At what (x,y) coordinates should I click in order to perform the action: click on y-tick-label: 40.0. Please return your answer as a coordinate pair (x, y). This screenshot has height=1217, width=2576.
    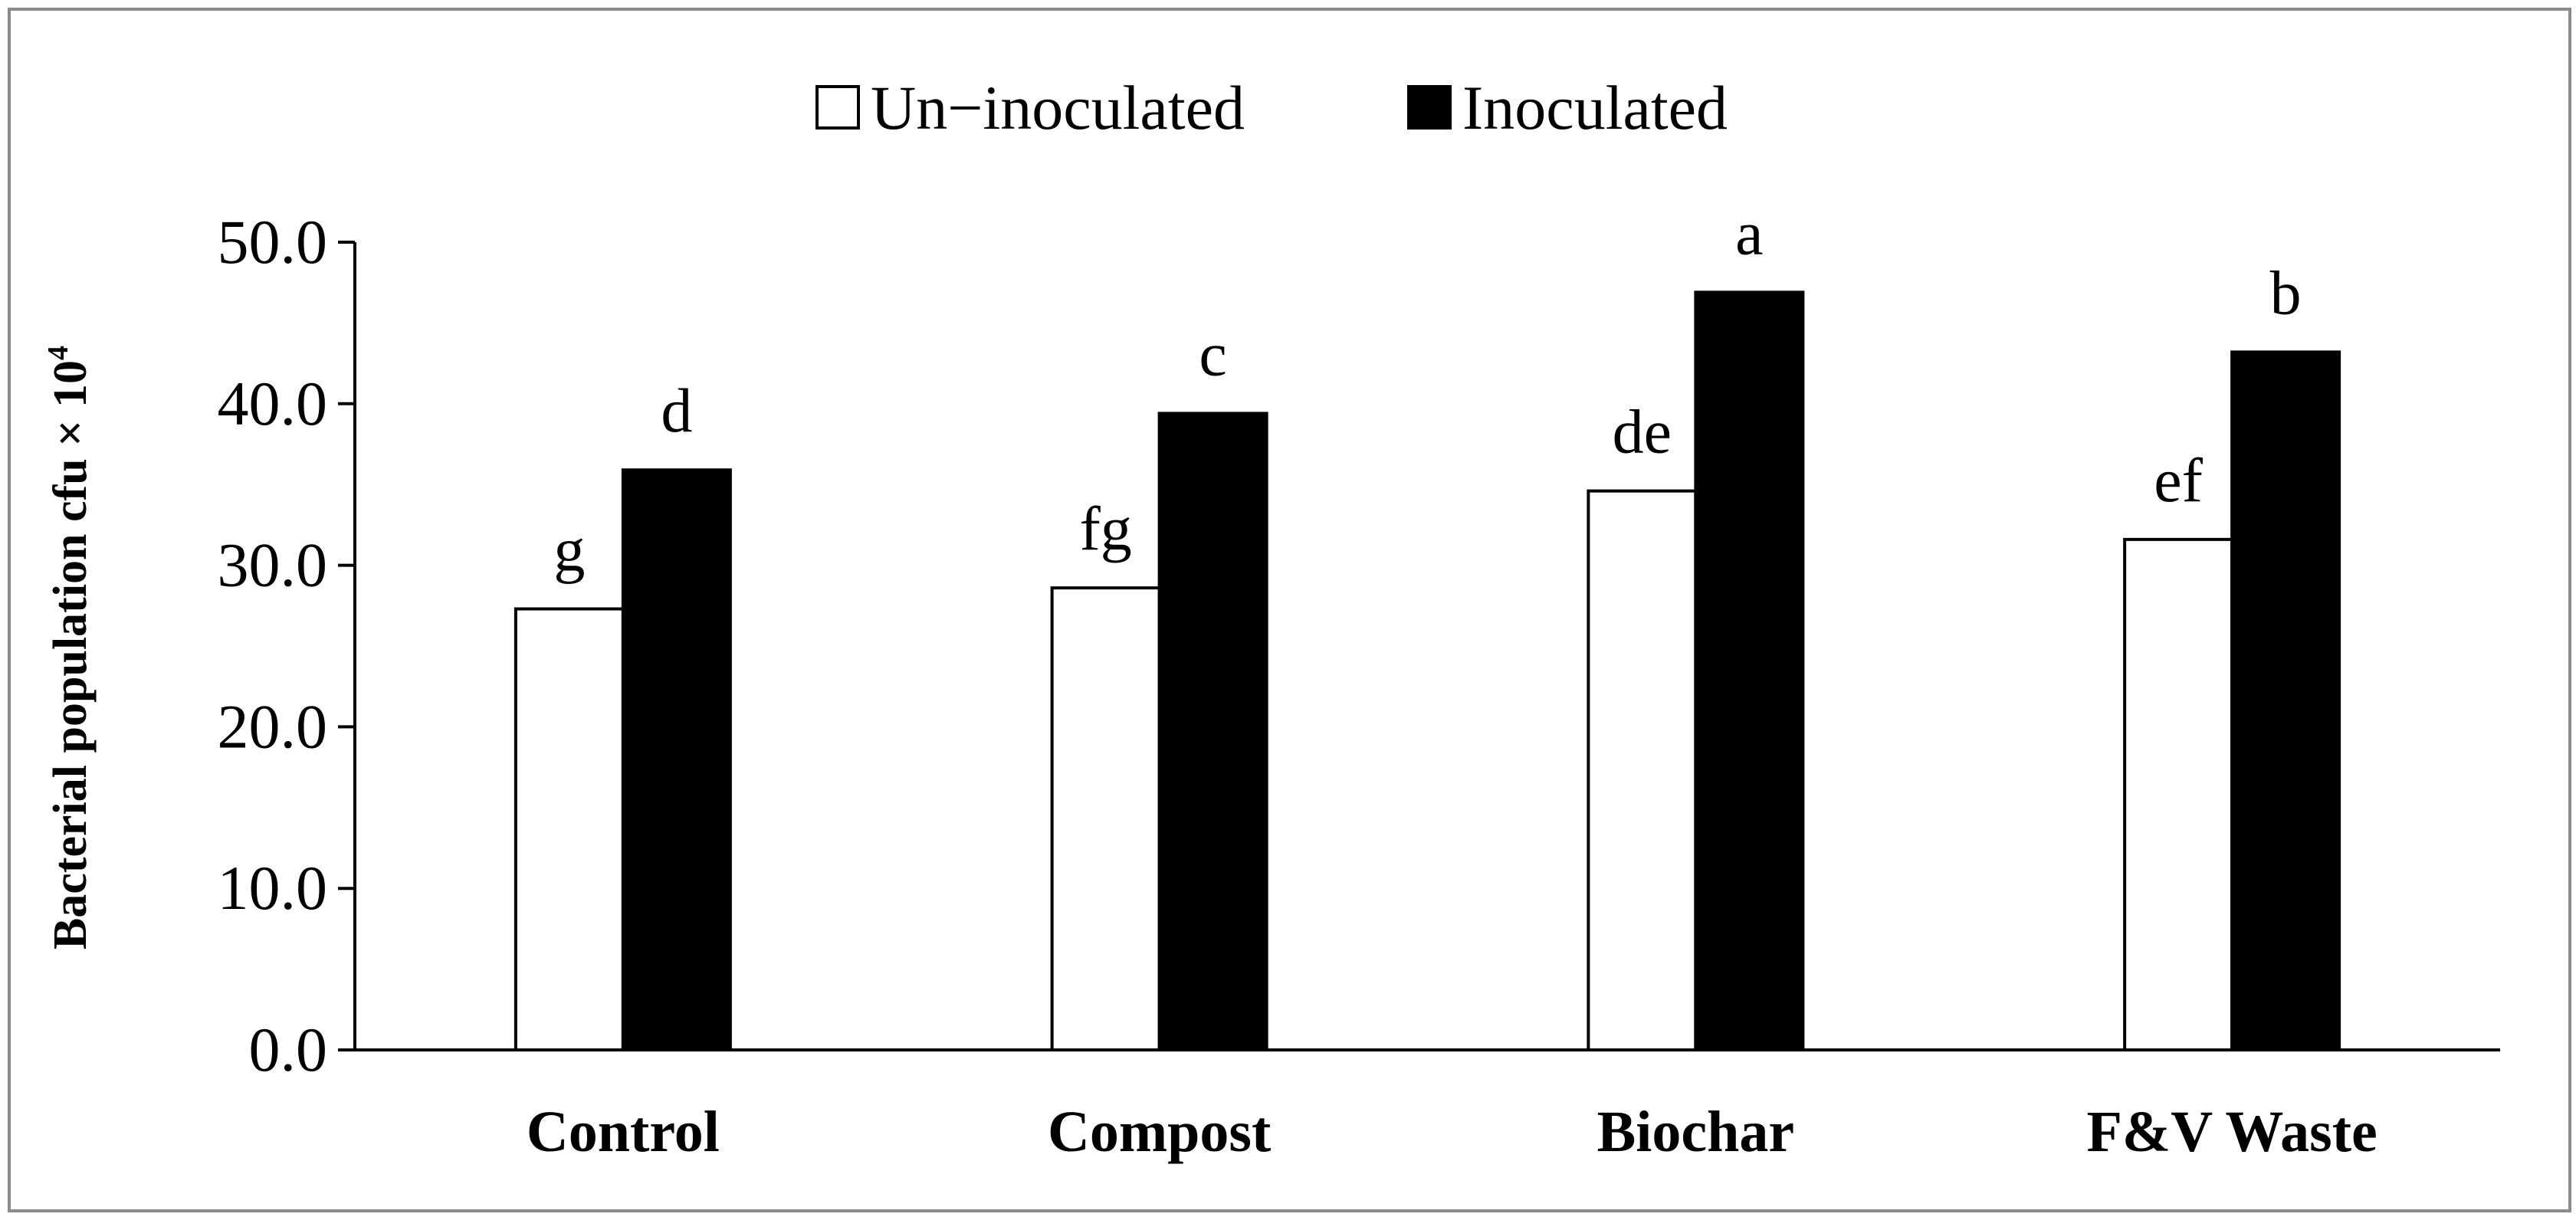
    Looking at the image, I should click on (273, 403).